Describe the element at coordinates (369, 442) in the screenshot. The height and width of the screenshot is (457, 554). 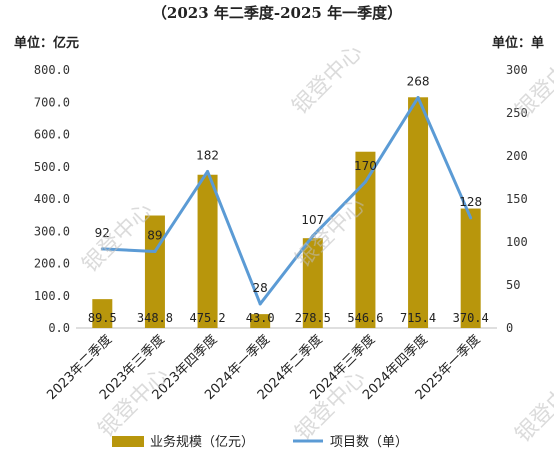
I see `legend-line-label: 项目数（单）` at that location.